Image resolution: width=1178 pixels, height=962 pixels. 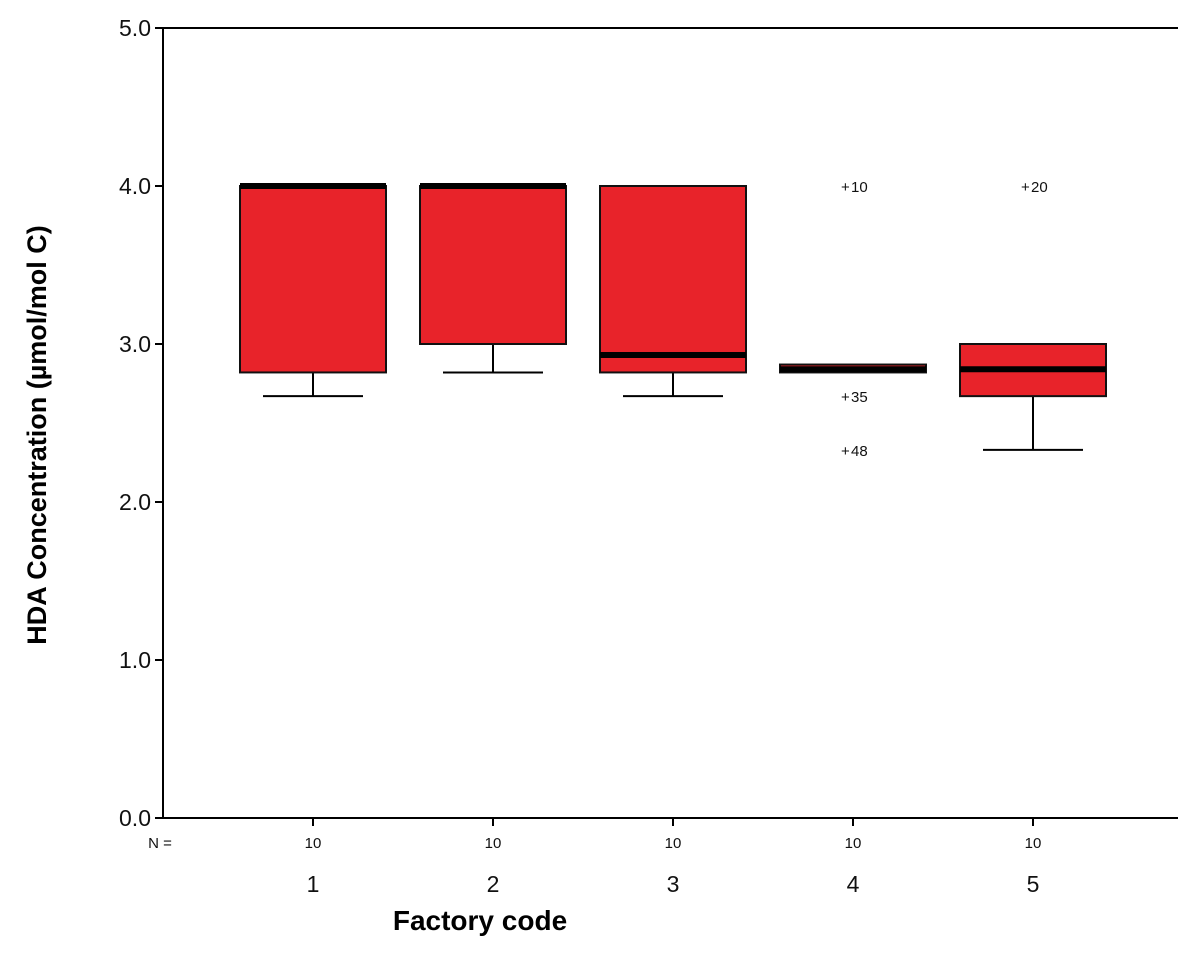 What do you see at coordinates (859, 187) in the screenshot?
I see `outlier-label: 10` at bounding box center [859, 187].